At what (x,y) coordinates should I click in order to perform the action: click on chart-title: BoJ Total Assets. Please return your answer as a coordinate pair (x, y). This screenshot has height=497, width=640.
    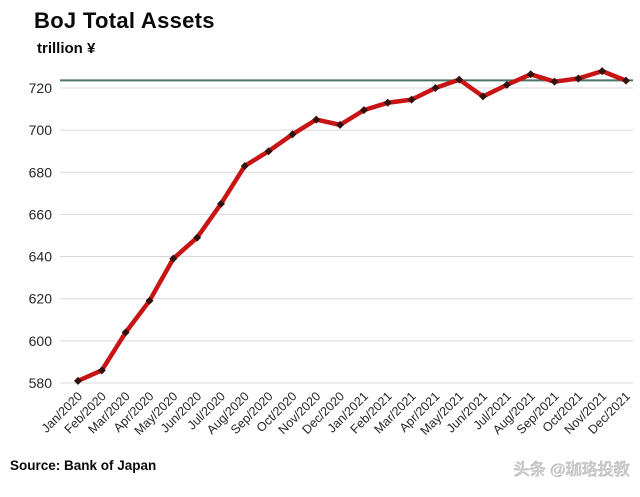
    Looking at the image, I should click on (124, 20).